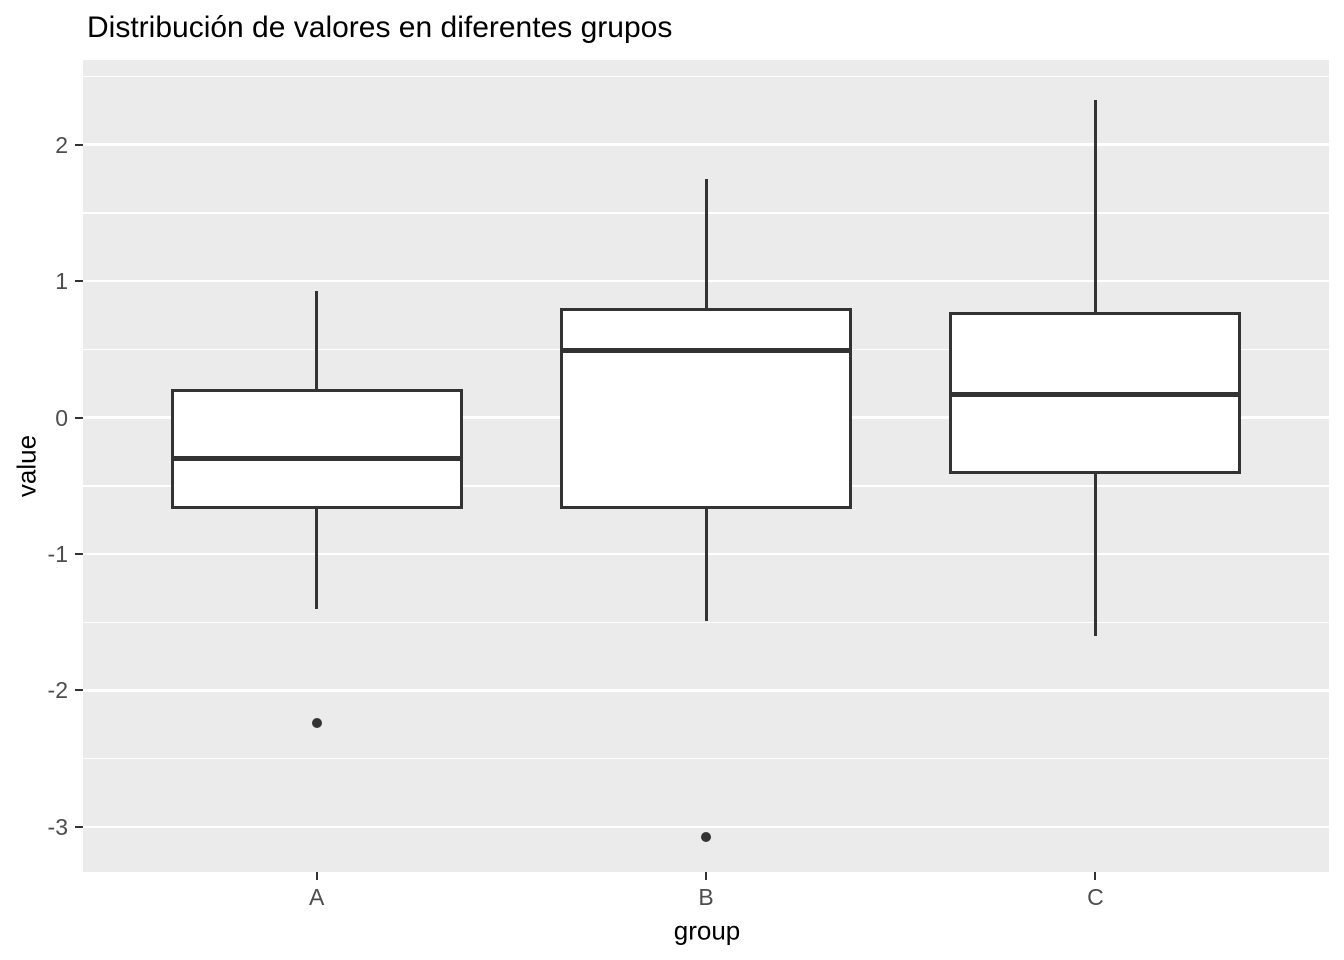  Describe the element at coordinates (1095, 554) in the screenshot. I see `whisker-lower-C` at that location.